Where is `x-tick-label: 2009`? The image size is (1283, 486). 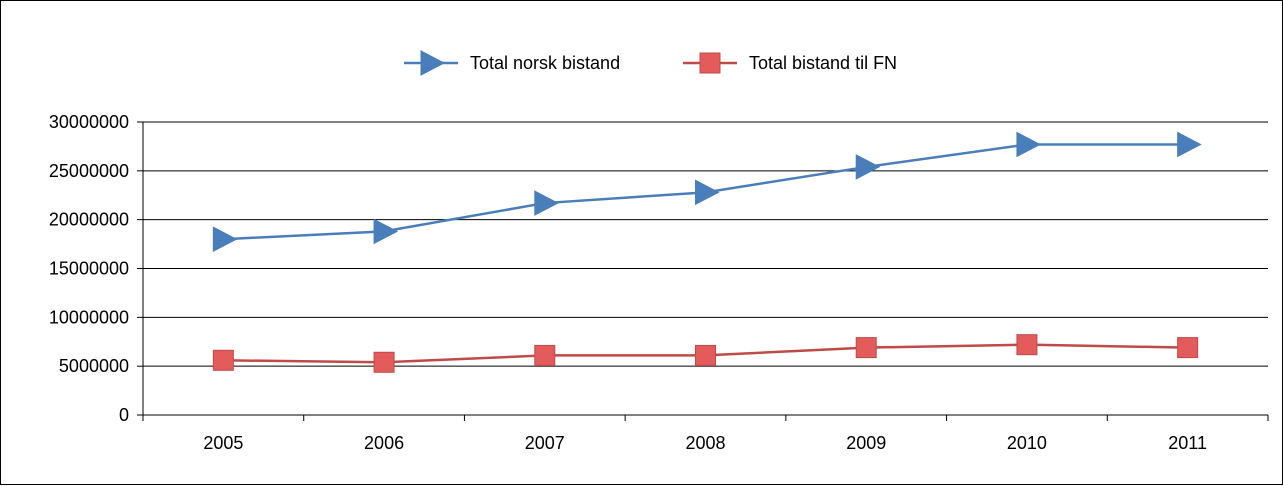 x-tick-label: 2009 is located at coordinates (866, 443).